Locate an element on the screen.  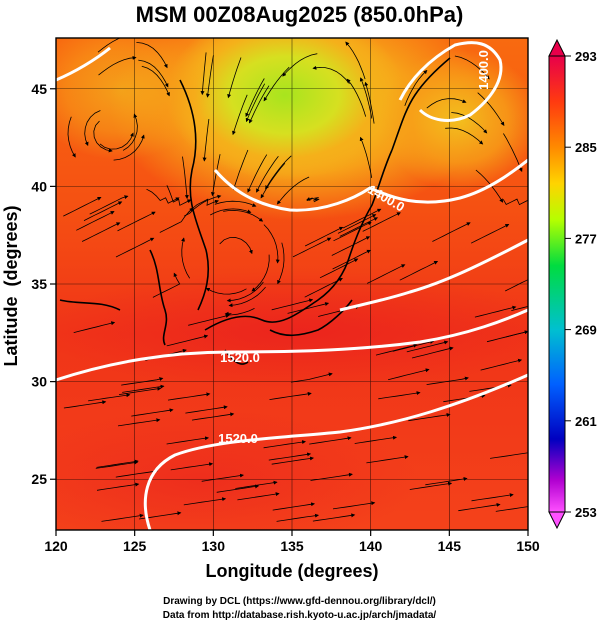
contour-north-west is located at coordinates (83, 64).